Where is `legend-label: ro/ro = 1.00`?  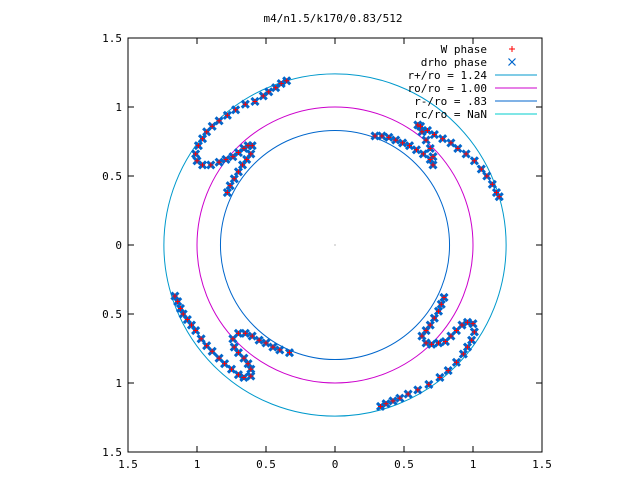 legend-label: ro/ro = 1.00 is located at coordinates (447, 88).